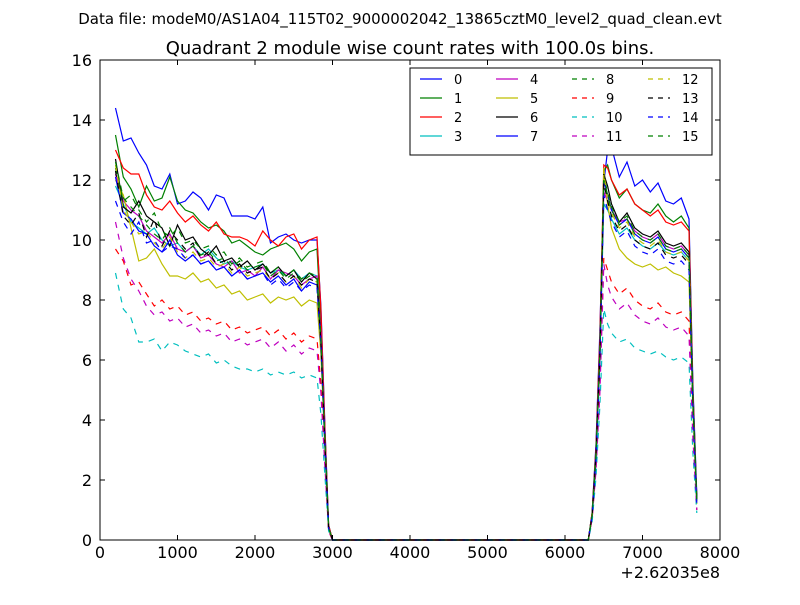 This screenshot has width=800, height=605. Describe the element at coordinates (87, 480) in the screenshot. I see `y-tick-label: 2` at that location.